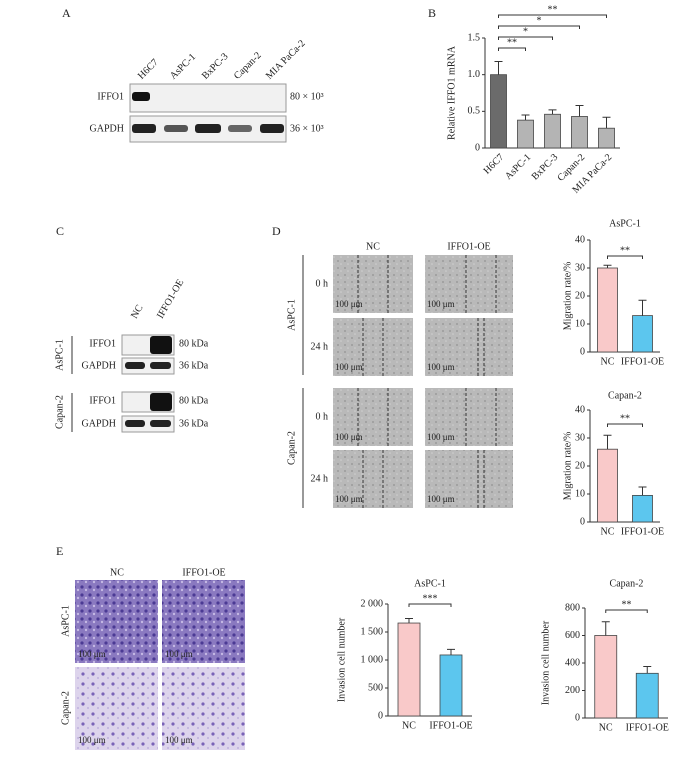  Describe the element at coordinates (276, 231) in the screenshot. I see `panel-label: D` at that location.